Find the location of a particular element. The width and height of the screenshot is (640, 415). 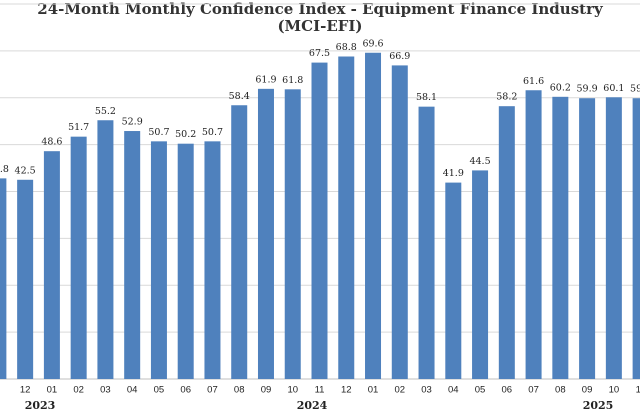

value-label: 42.8 is located at coordinates (4, 169).